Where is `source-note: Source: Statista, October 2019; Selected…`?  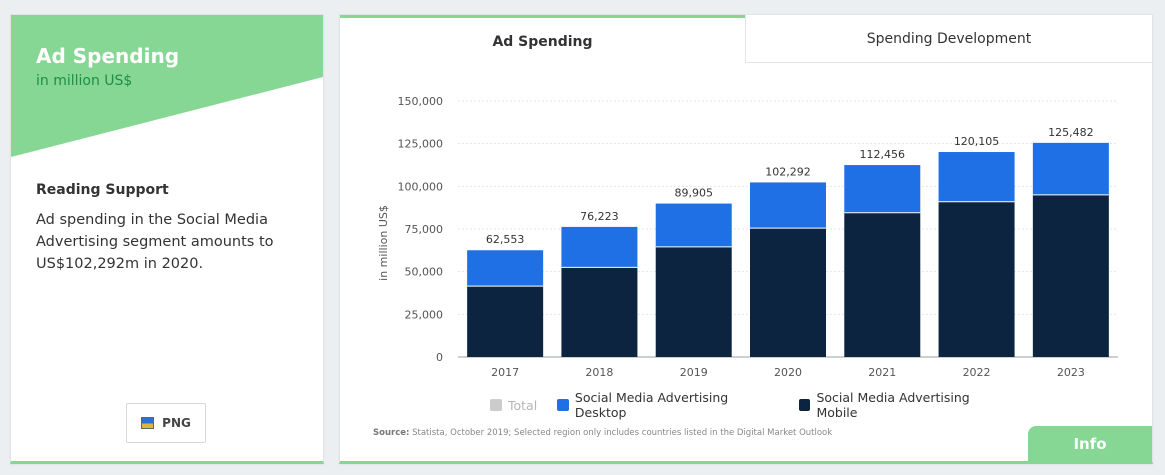
source-note: Source: Statista, October 2019; Selected… is located at coordinates (602, 433).